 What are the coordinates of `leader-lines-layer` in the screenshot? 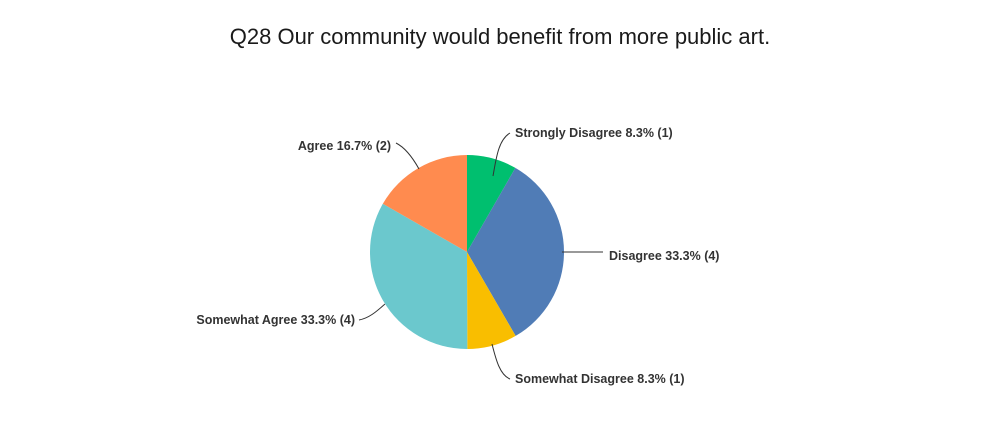 It's located at (480, 256).